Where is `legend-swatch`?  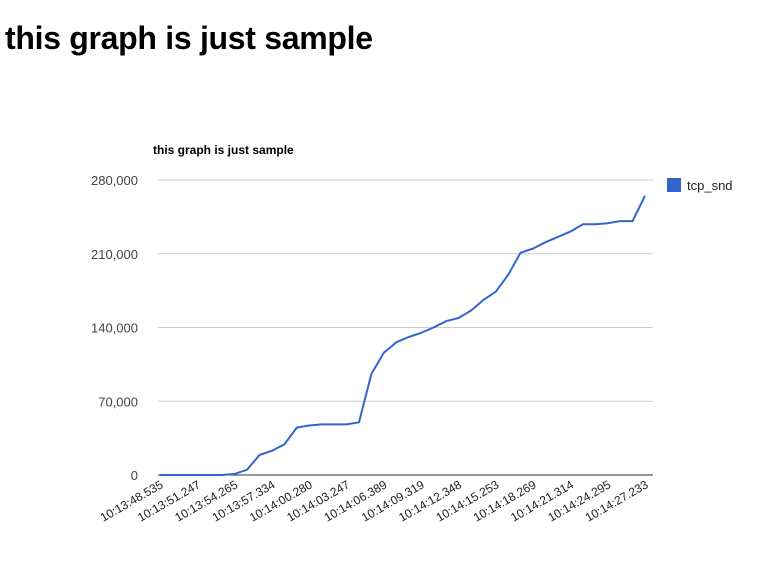
legend-swatch is located at coordinates (674, 185).